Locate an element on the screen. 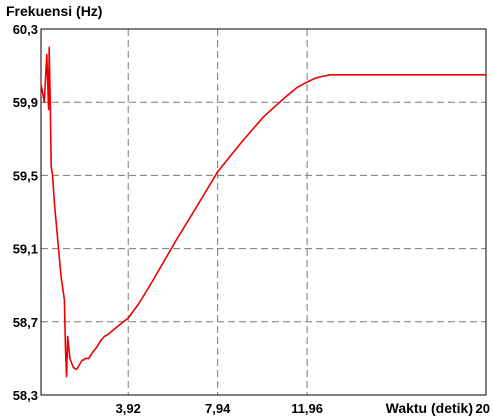 This screenshot has width=494, height=420. x-tick-label: 7,94 is located at coordinates (218, 408).